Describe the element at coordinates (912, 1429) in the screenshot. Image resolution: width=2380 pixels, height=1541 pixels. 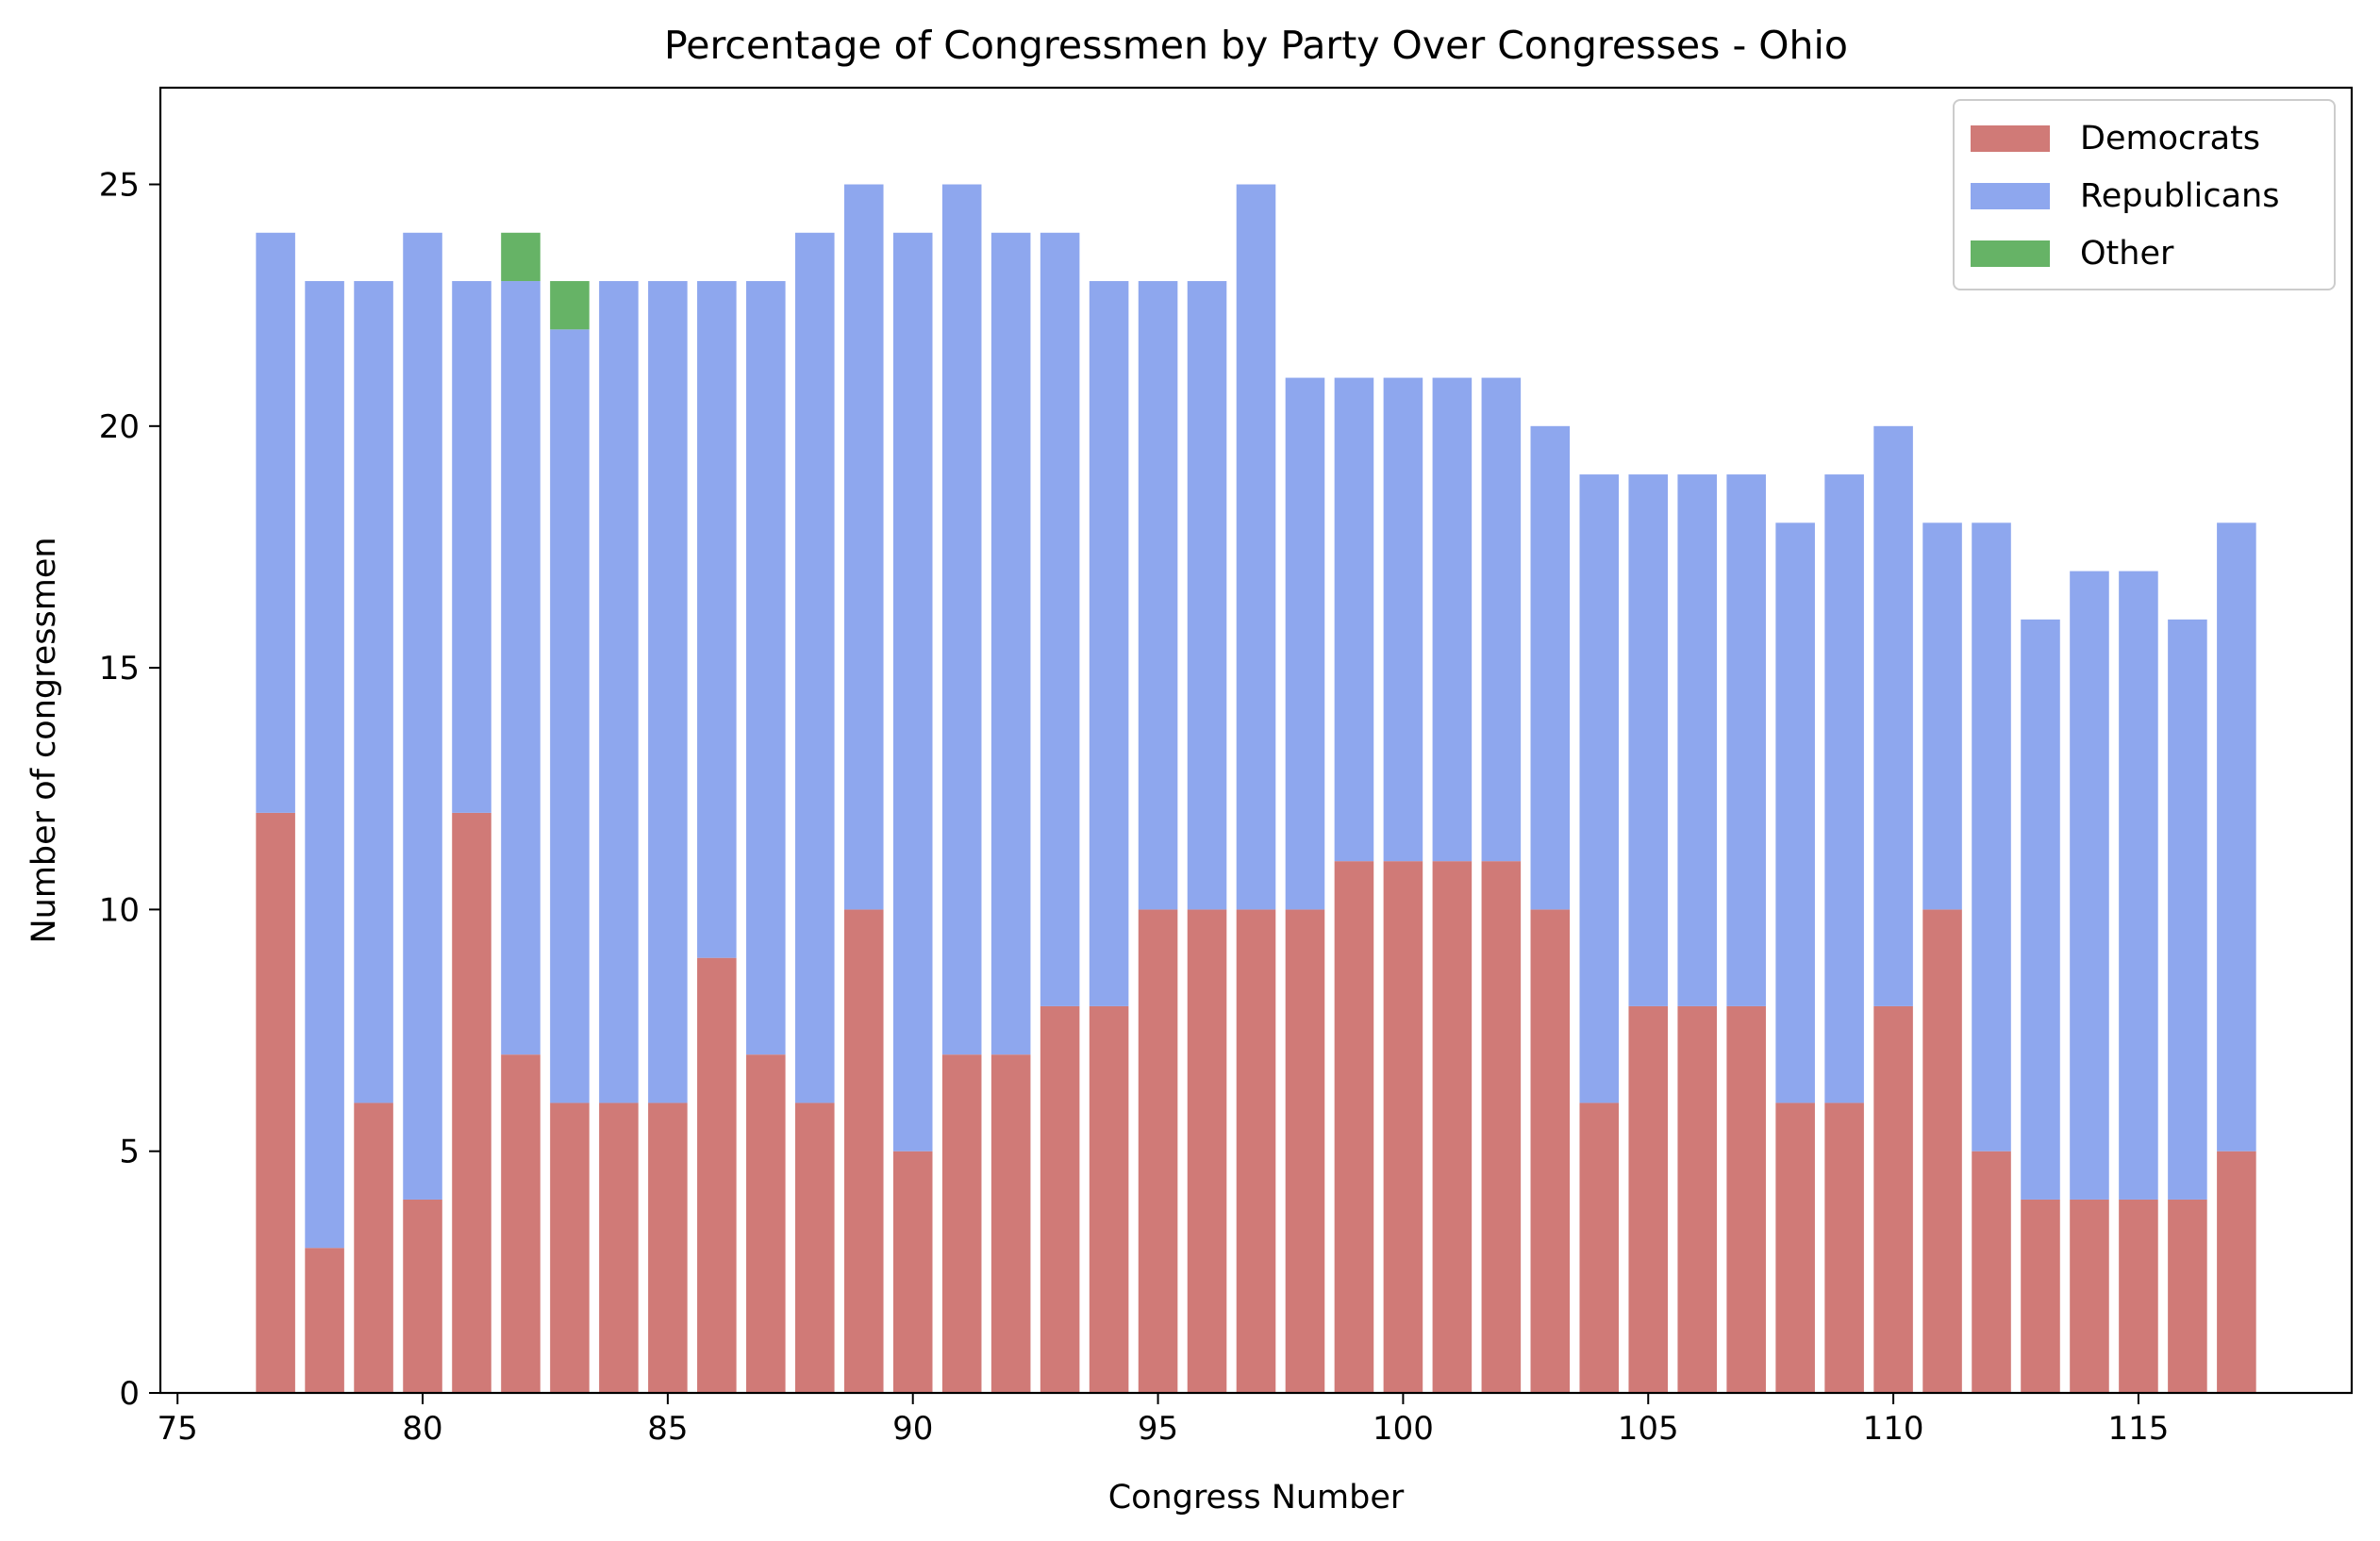
I see `x-tick-label: 90` at that location.